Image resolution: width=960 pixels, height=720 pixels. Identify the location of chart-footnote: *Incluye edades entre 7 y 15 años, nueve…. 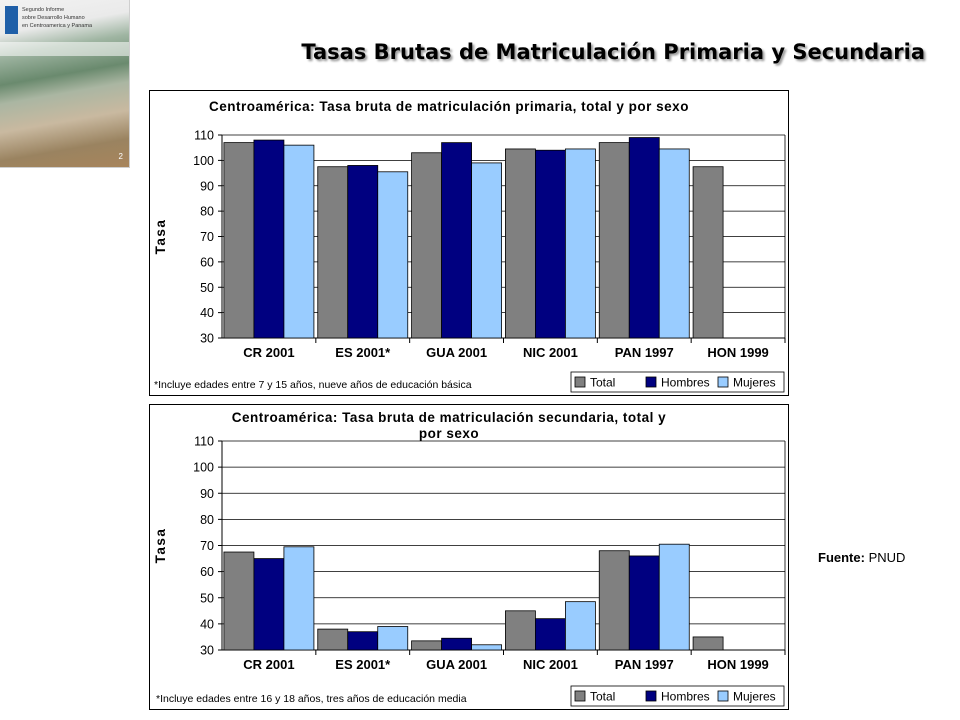
(313, 385).